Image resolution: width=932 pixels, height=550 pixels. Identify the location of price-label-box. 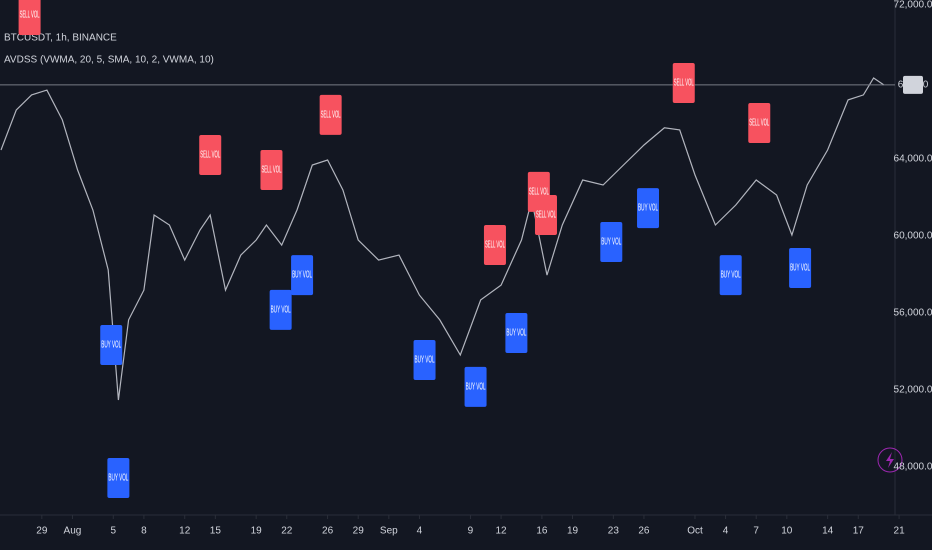
(913, 84).